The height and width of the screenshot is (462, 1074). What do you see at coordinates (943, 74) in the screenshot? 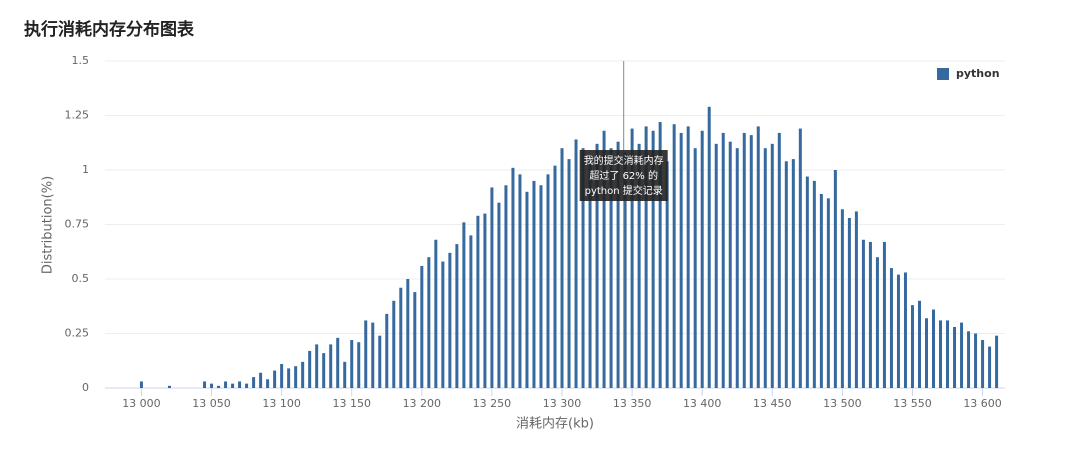
I see `legend-swatch` at bounding box center [943, 74].